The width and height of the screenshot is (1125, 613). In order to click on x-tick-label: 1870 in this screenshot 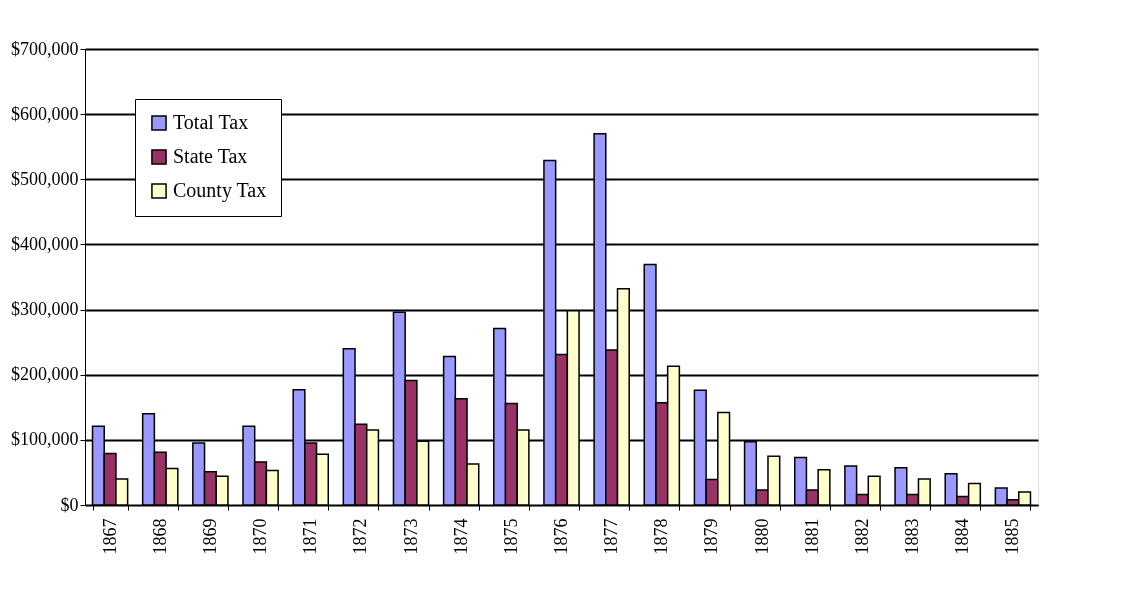, I will do `click(260, 536)`.